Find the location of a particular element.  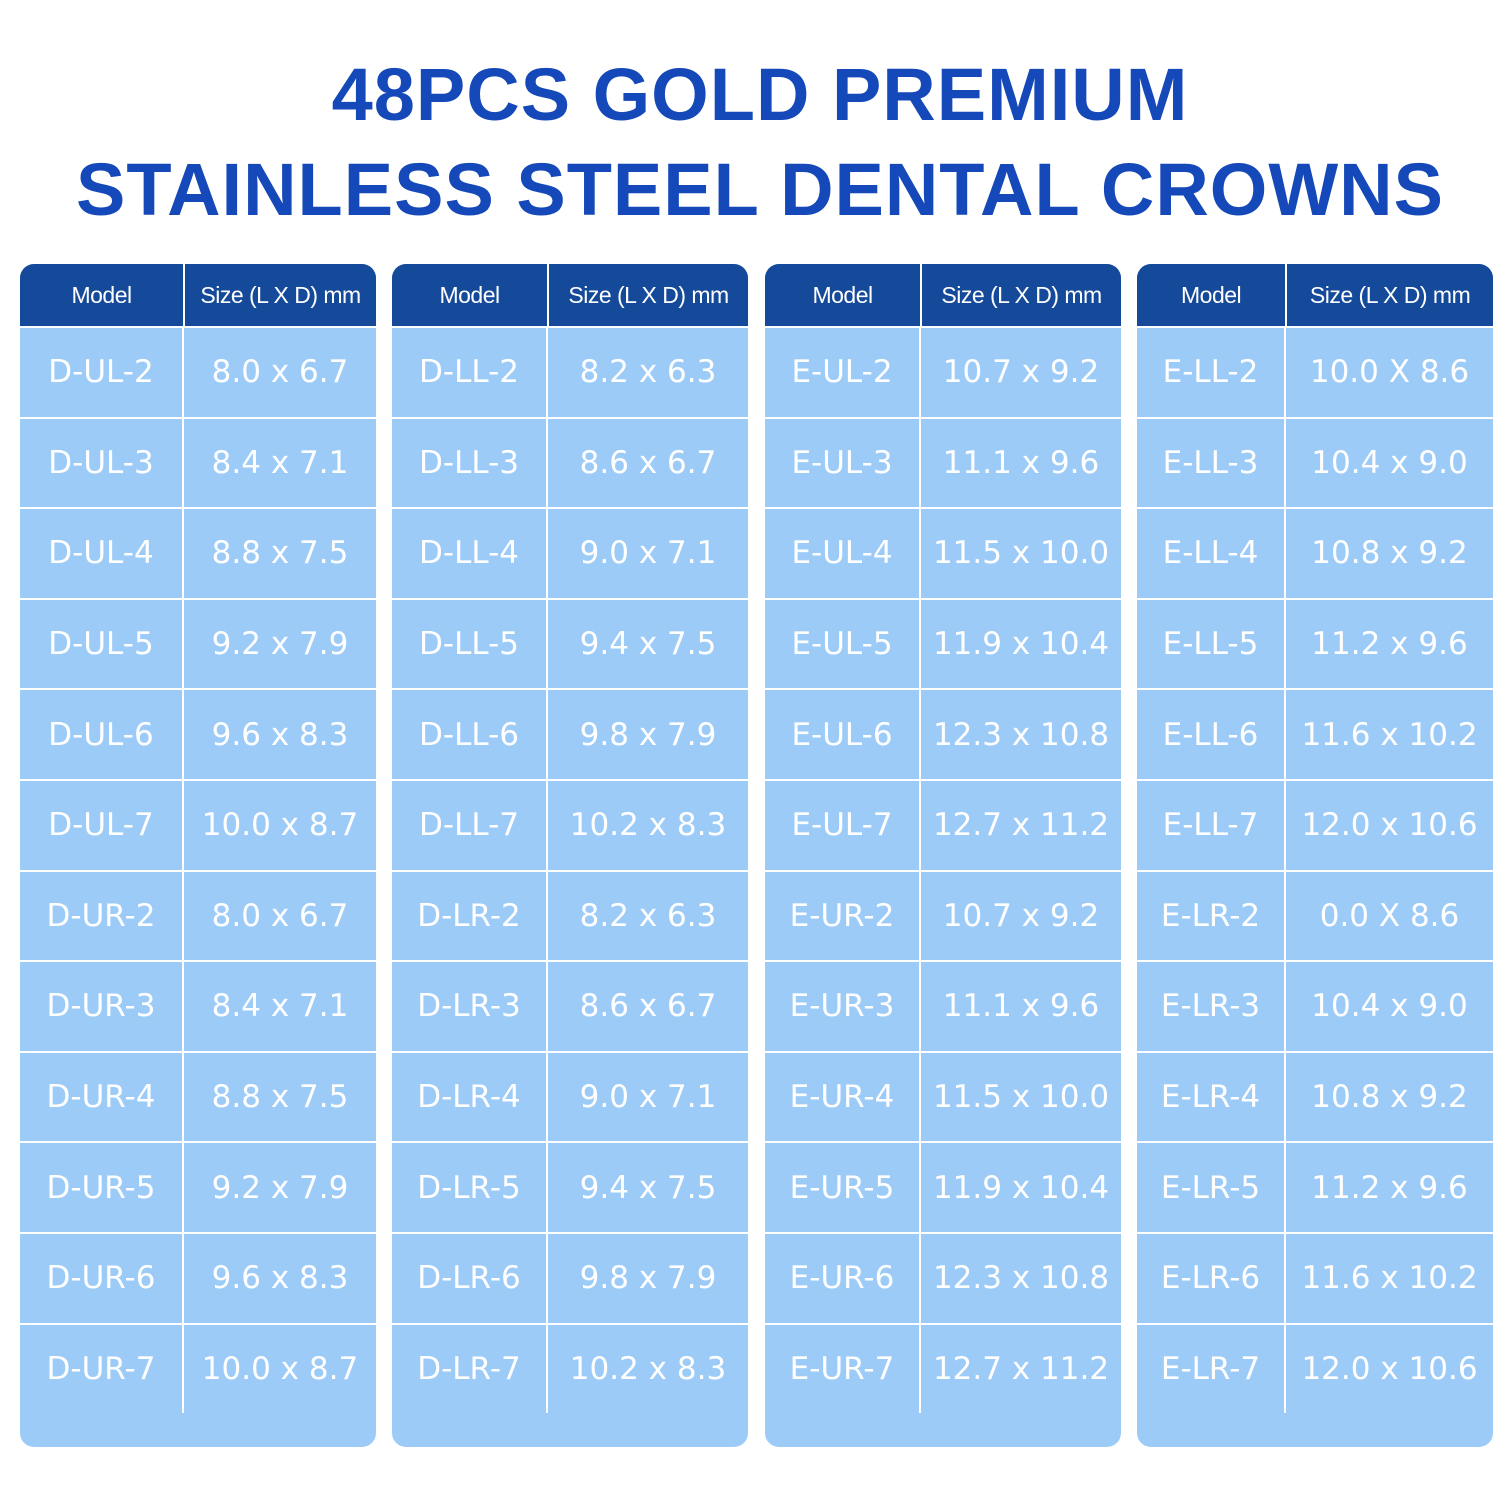

model-cell: D-LL-5 is located at coordinates (470, 644).